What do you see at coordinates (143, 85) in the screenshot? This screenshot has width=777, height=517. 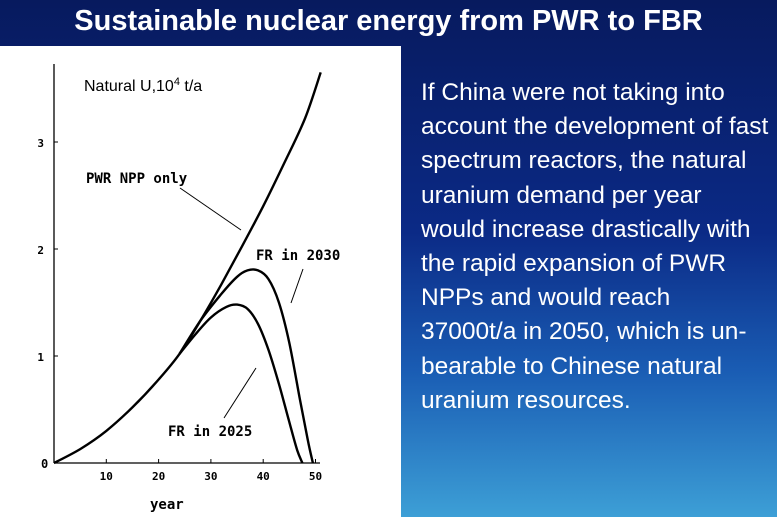 I see `y-axis-label: Natural U,104 t/a` at bounding box center [143, 85].